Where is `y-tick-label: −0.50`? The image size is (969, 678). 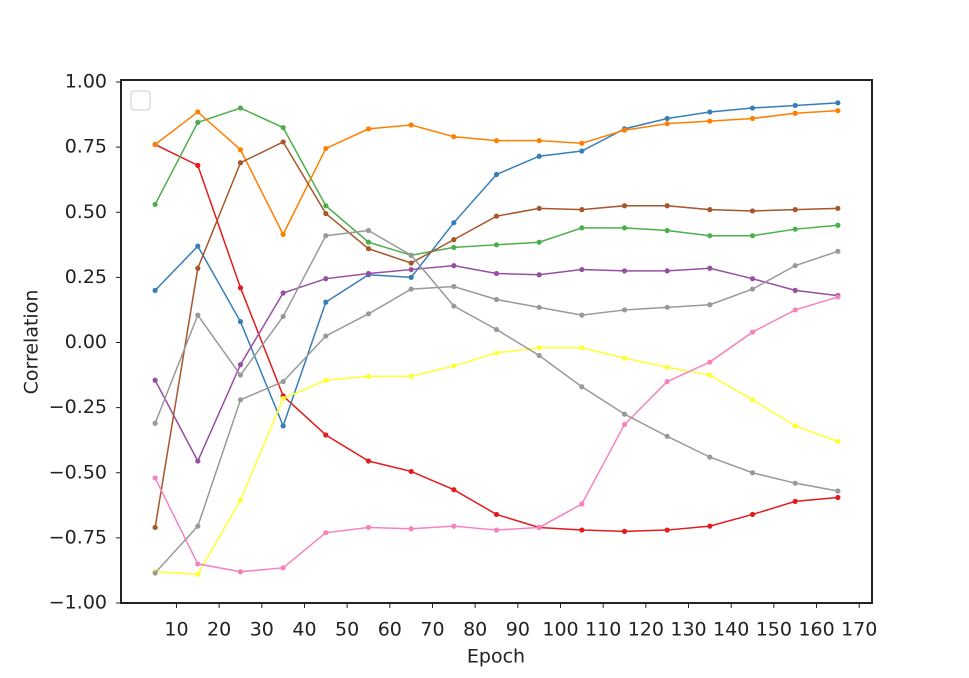
y-tick-label: −0.50 is located at coordinates (78, 472).